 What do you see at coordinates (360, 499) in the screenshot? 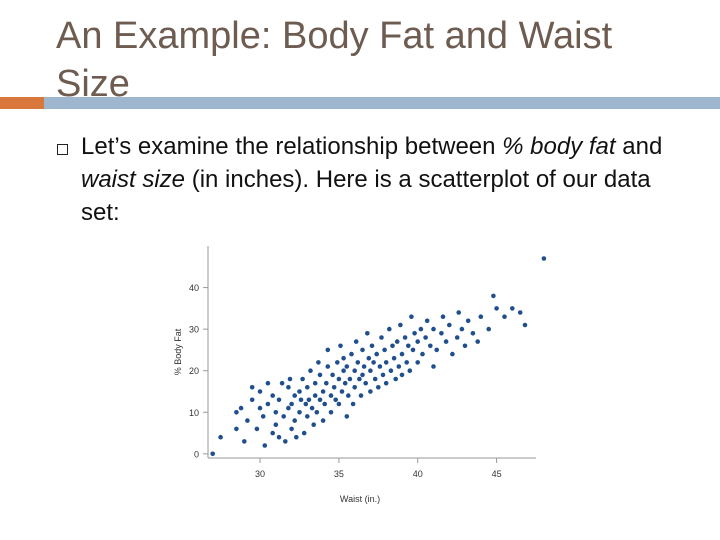
I see `x-axis-label: Waist (in.)` at bounding box center [360, 499].